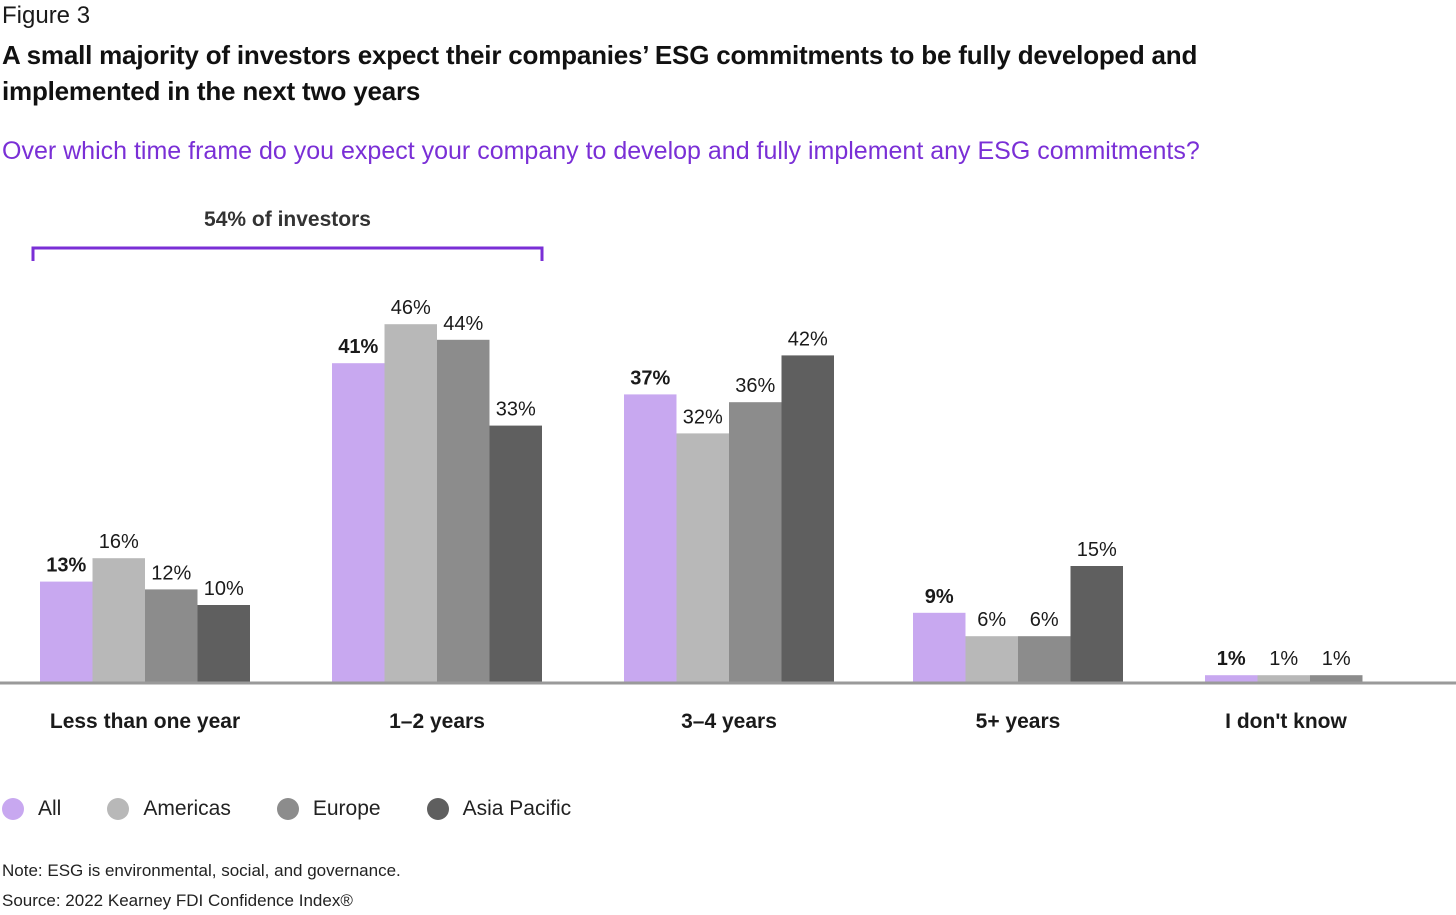  I want to click on category-label: I don't know, so click(1286, 721).